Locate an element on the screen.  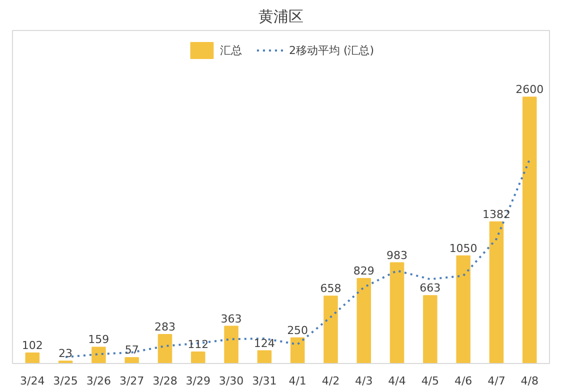
legend-label: 汇总 is located at coordinates (231, 50).